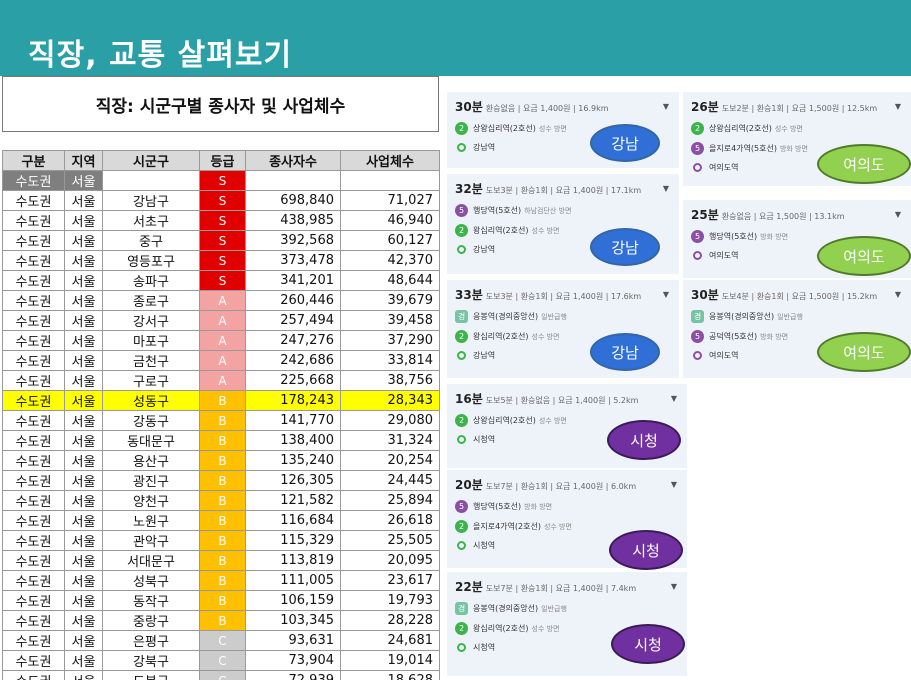  What do you see at coordinates (293, 520) in the screenshot?
I see `cell-workers: 116,684` at bounding box center [293, 520].